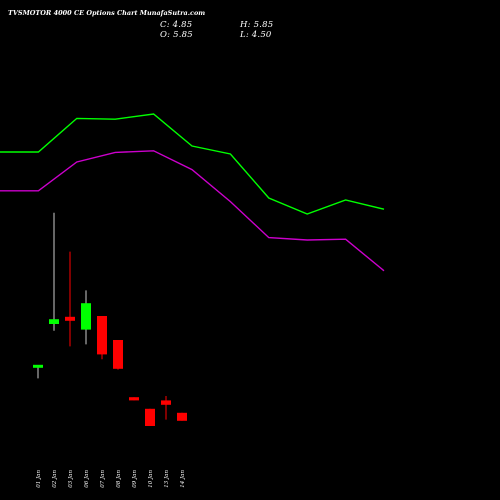 This screenshot has width=500, height=500. Describe the element at coordinates (167, 479) in the screenshot. I see `x-tick-label-8: 13 Jan` at that location.